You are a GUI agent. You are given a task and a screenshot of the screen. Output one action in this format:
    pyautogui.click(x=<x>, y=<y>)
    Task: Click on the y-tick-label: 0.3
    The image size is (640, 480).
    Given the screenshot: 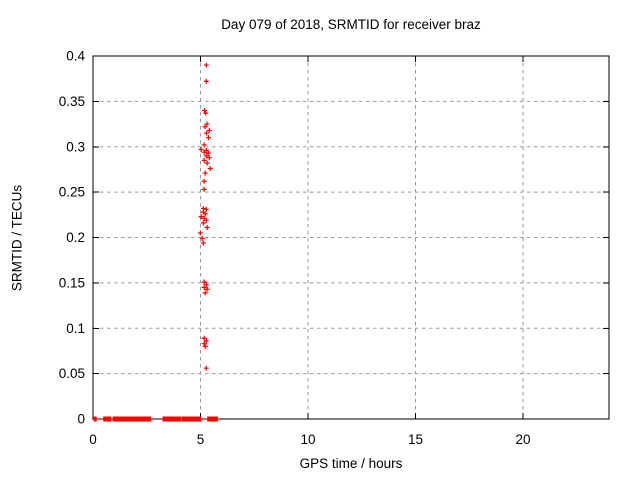 What is the action you would take?
    pyautogui.click(x=75, y=146)
    